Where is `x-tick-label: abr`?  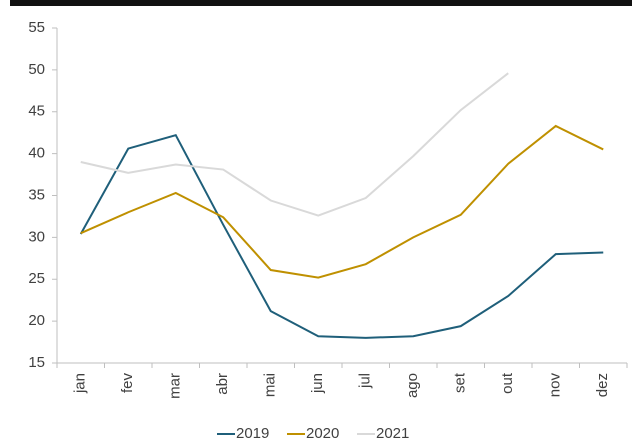
x-tick-label: abr is located at coordinates (222, 384).